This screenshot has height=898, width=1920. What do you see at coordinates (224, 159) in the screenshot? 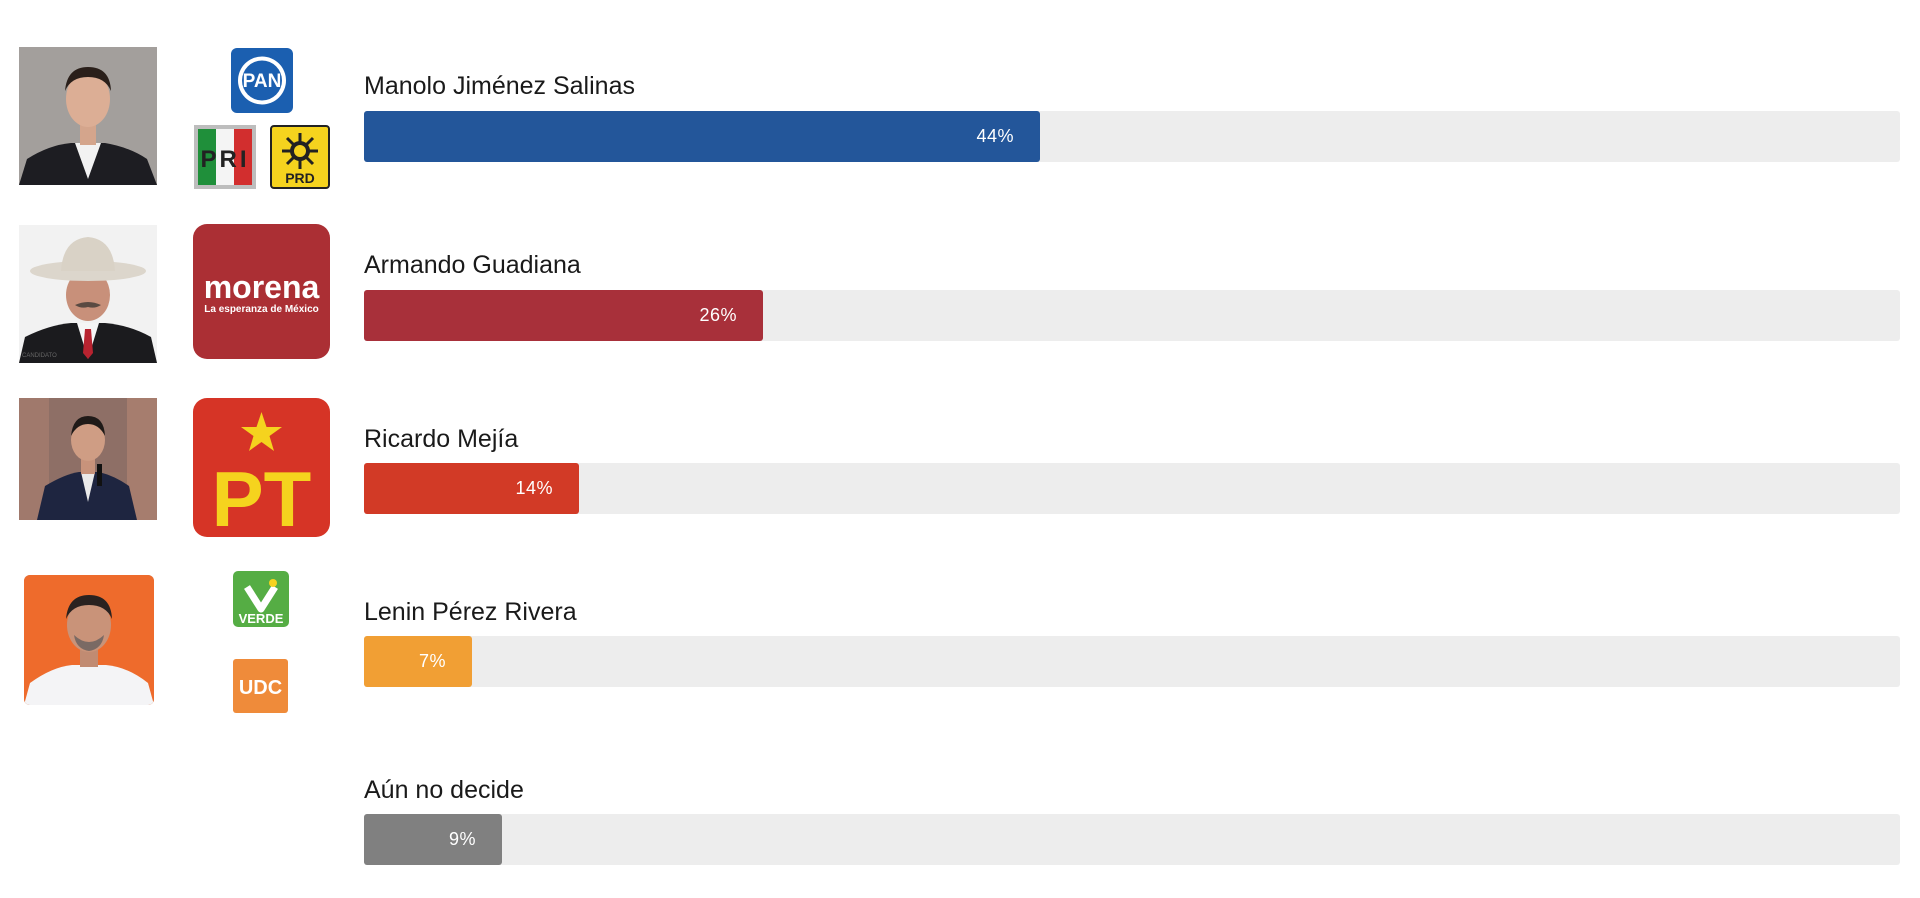
I see `pri-logo-text: PRI` at bounding box center [224, 159].